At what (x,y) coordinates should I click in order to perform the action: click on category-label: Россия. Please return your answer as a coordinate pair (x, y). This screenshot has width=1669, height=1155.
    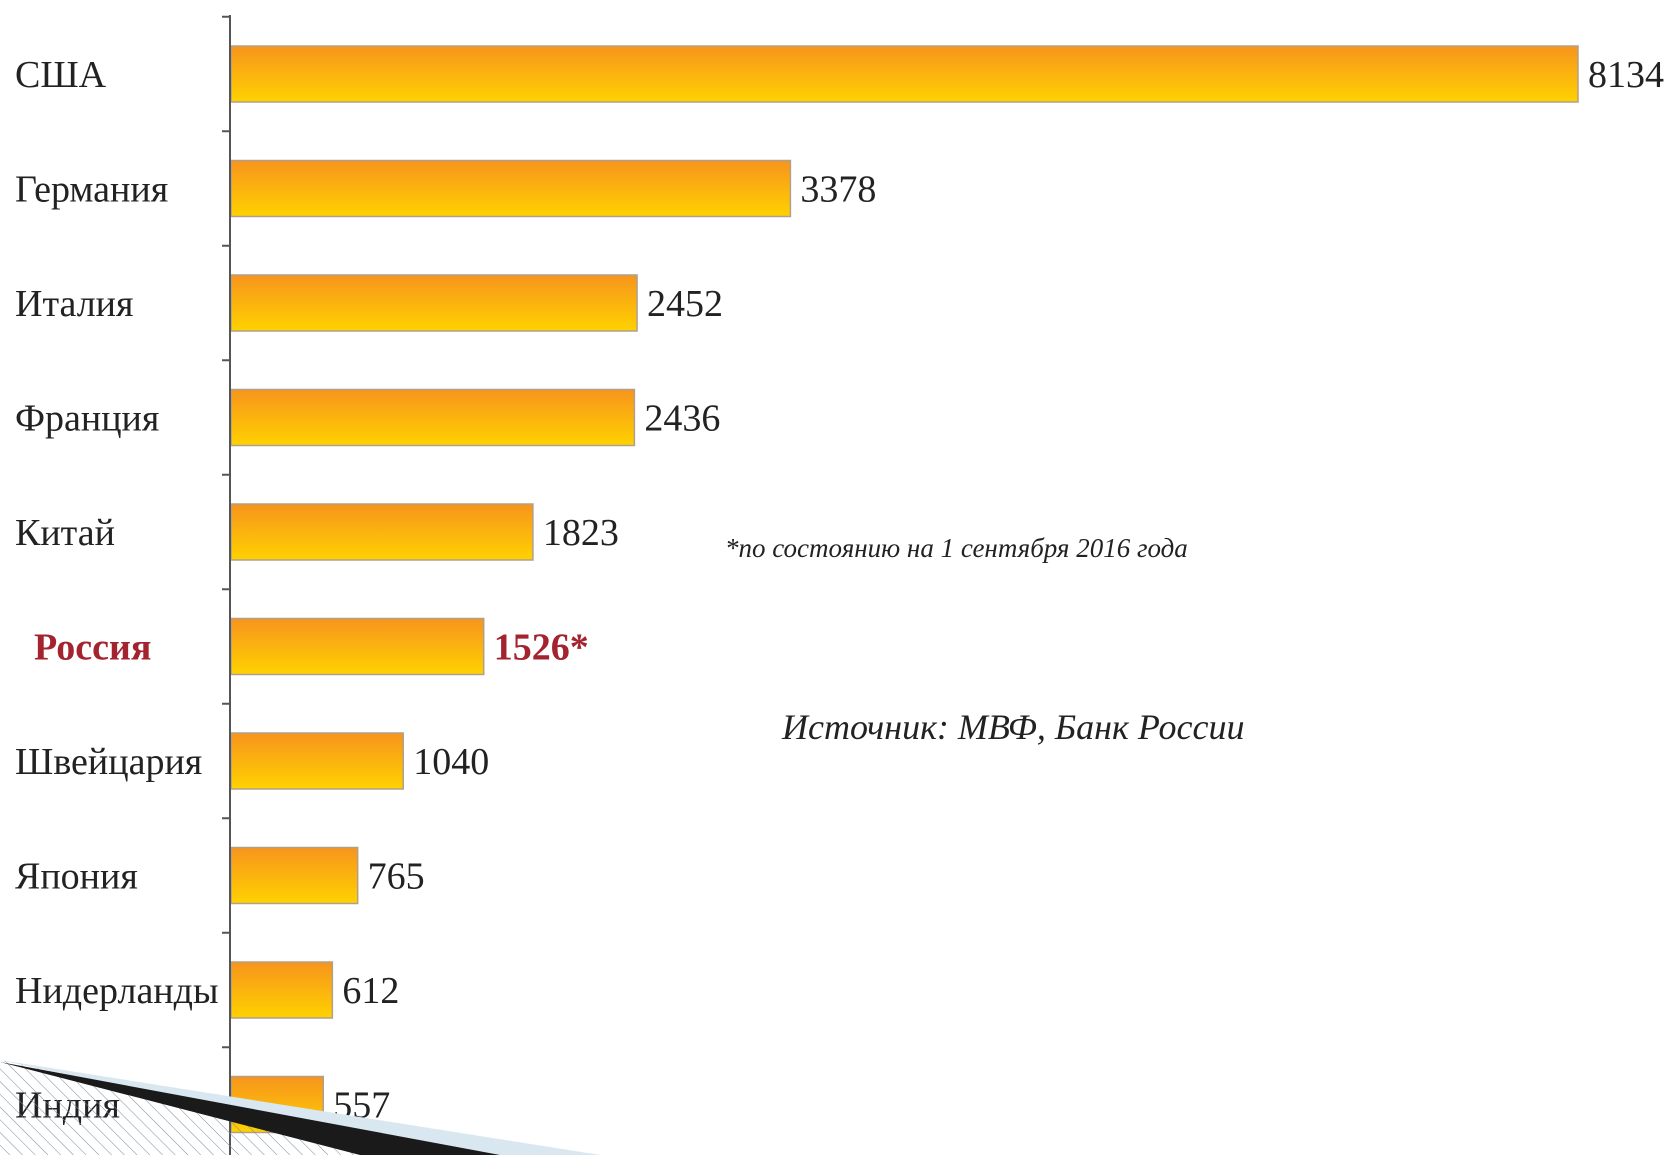
    Looking at the image, I should click on (92, 648).